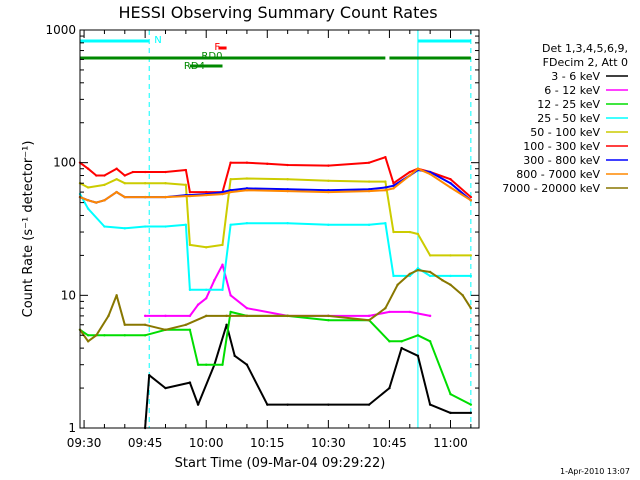  Describe the element at coordinates (267, 443) in the screenshot. I see `x-tick-label: 10:15` at that location.